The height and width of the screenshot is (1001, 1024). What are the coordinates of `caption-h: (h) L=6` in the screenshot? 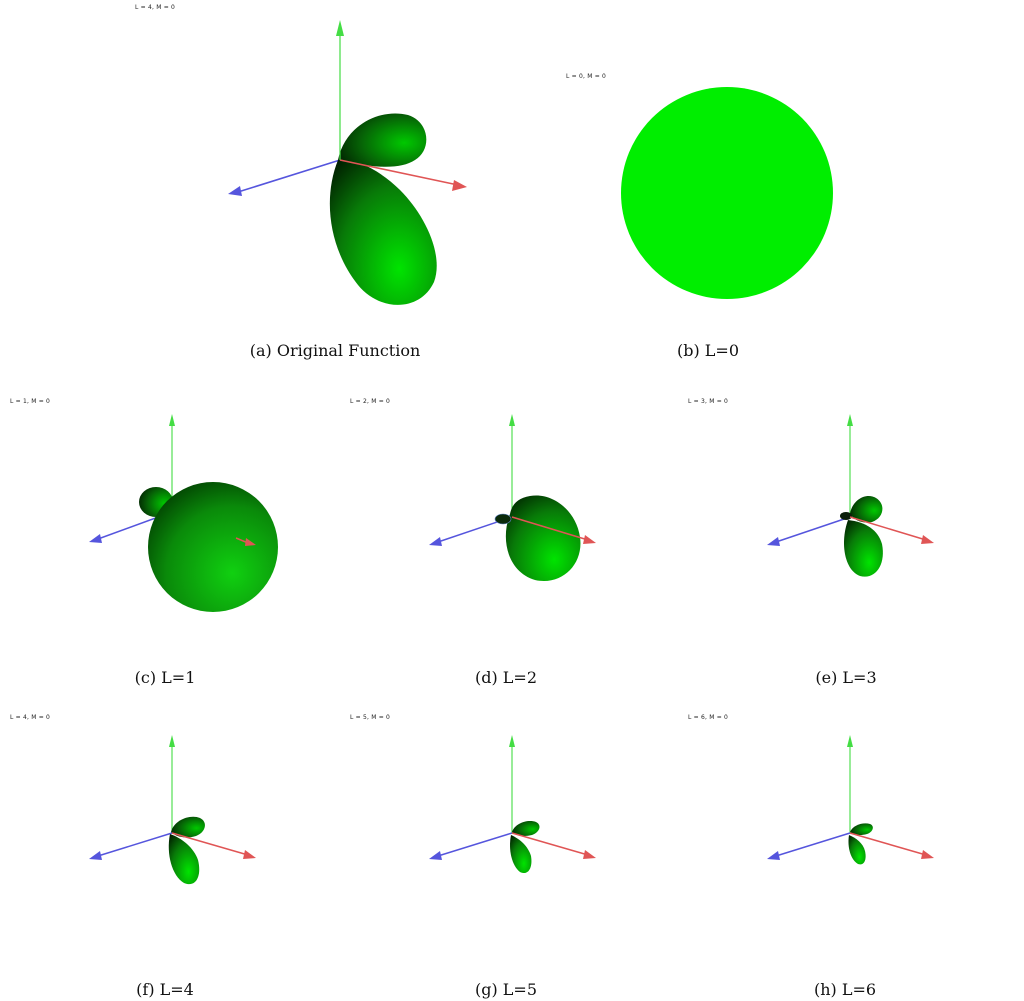 It's located at (845, 989).